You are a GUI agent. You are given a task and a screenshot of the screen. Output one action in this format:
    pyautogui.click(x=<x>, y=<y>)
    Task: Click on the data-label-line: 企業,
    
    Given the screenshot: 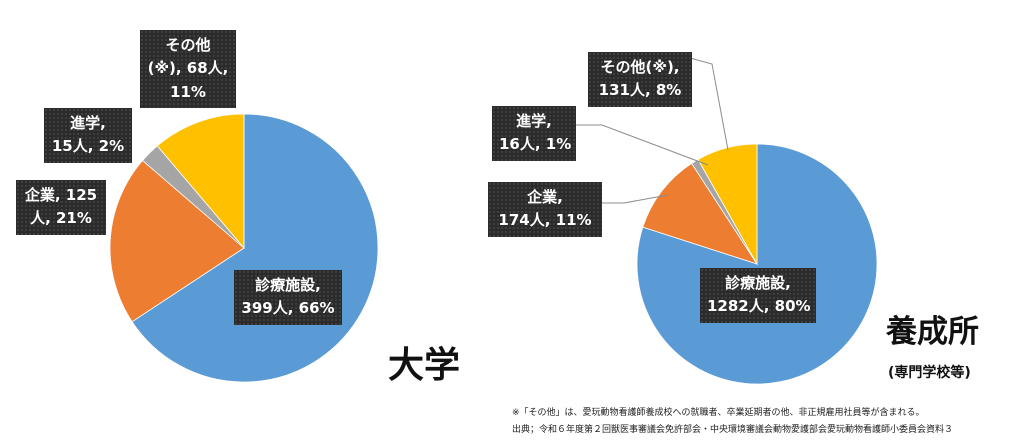 What is the action you would take?
    pyautogui.click(x=545, y=197)
    